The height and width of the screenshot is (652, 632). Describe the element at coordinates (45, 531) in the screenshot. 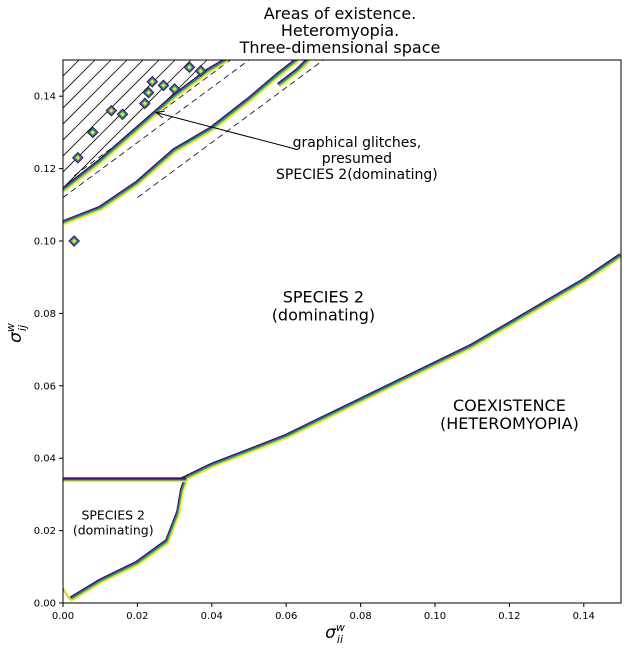

I see `y-tick-label: 0.02` at that location.